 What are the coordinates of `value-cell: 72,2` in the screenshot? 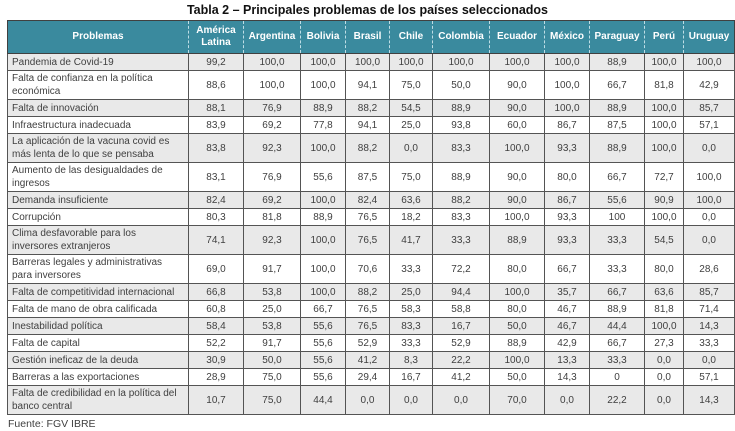 It's located at (461, 269).